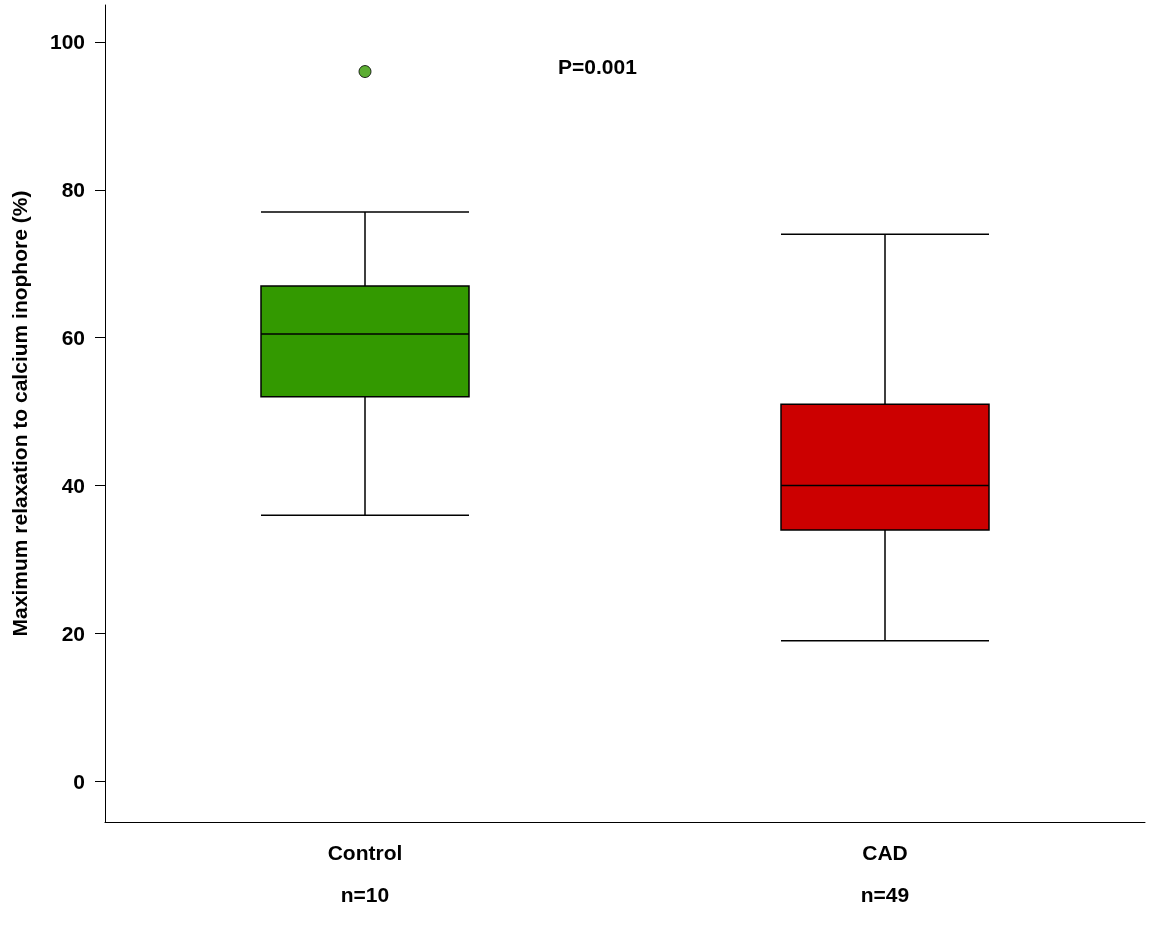 This screenshot has width=1149, height=930. I want to click on y-tick-label: 100, so click(67, 42).